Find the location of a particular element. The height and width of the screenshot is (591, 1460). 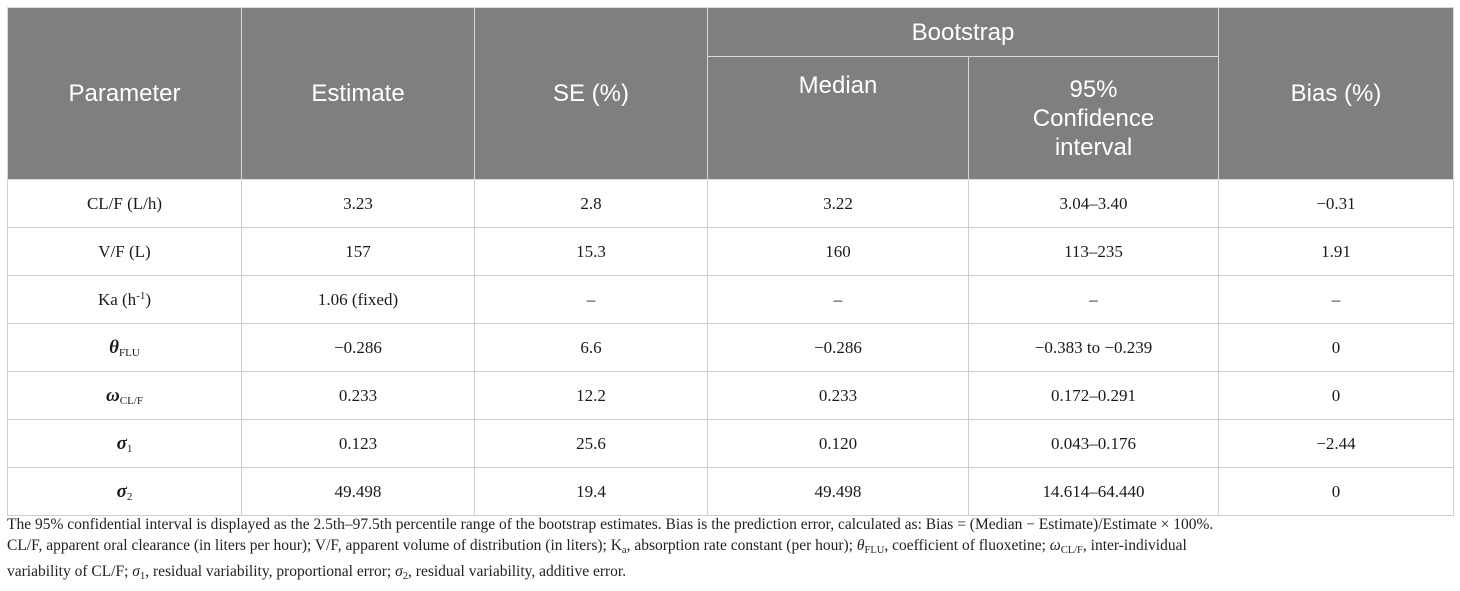

table-row: Ka (h-1) 1.06 (fixed) – – – – is located at coordinates (731, 299).